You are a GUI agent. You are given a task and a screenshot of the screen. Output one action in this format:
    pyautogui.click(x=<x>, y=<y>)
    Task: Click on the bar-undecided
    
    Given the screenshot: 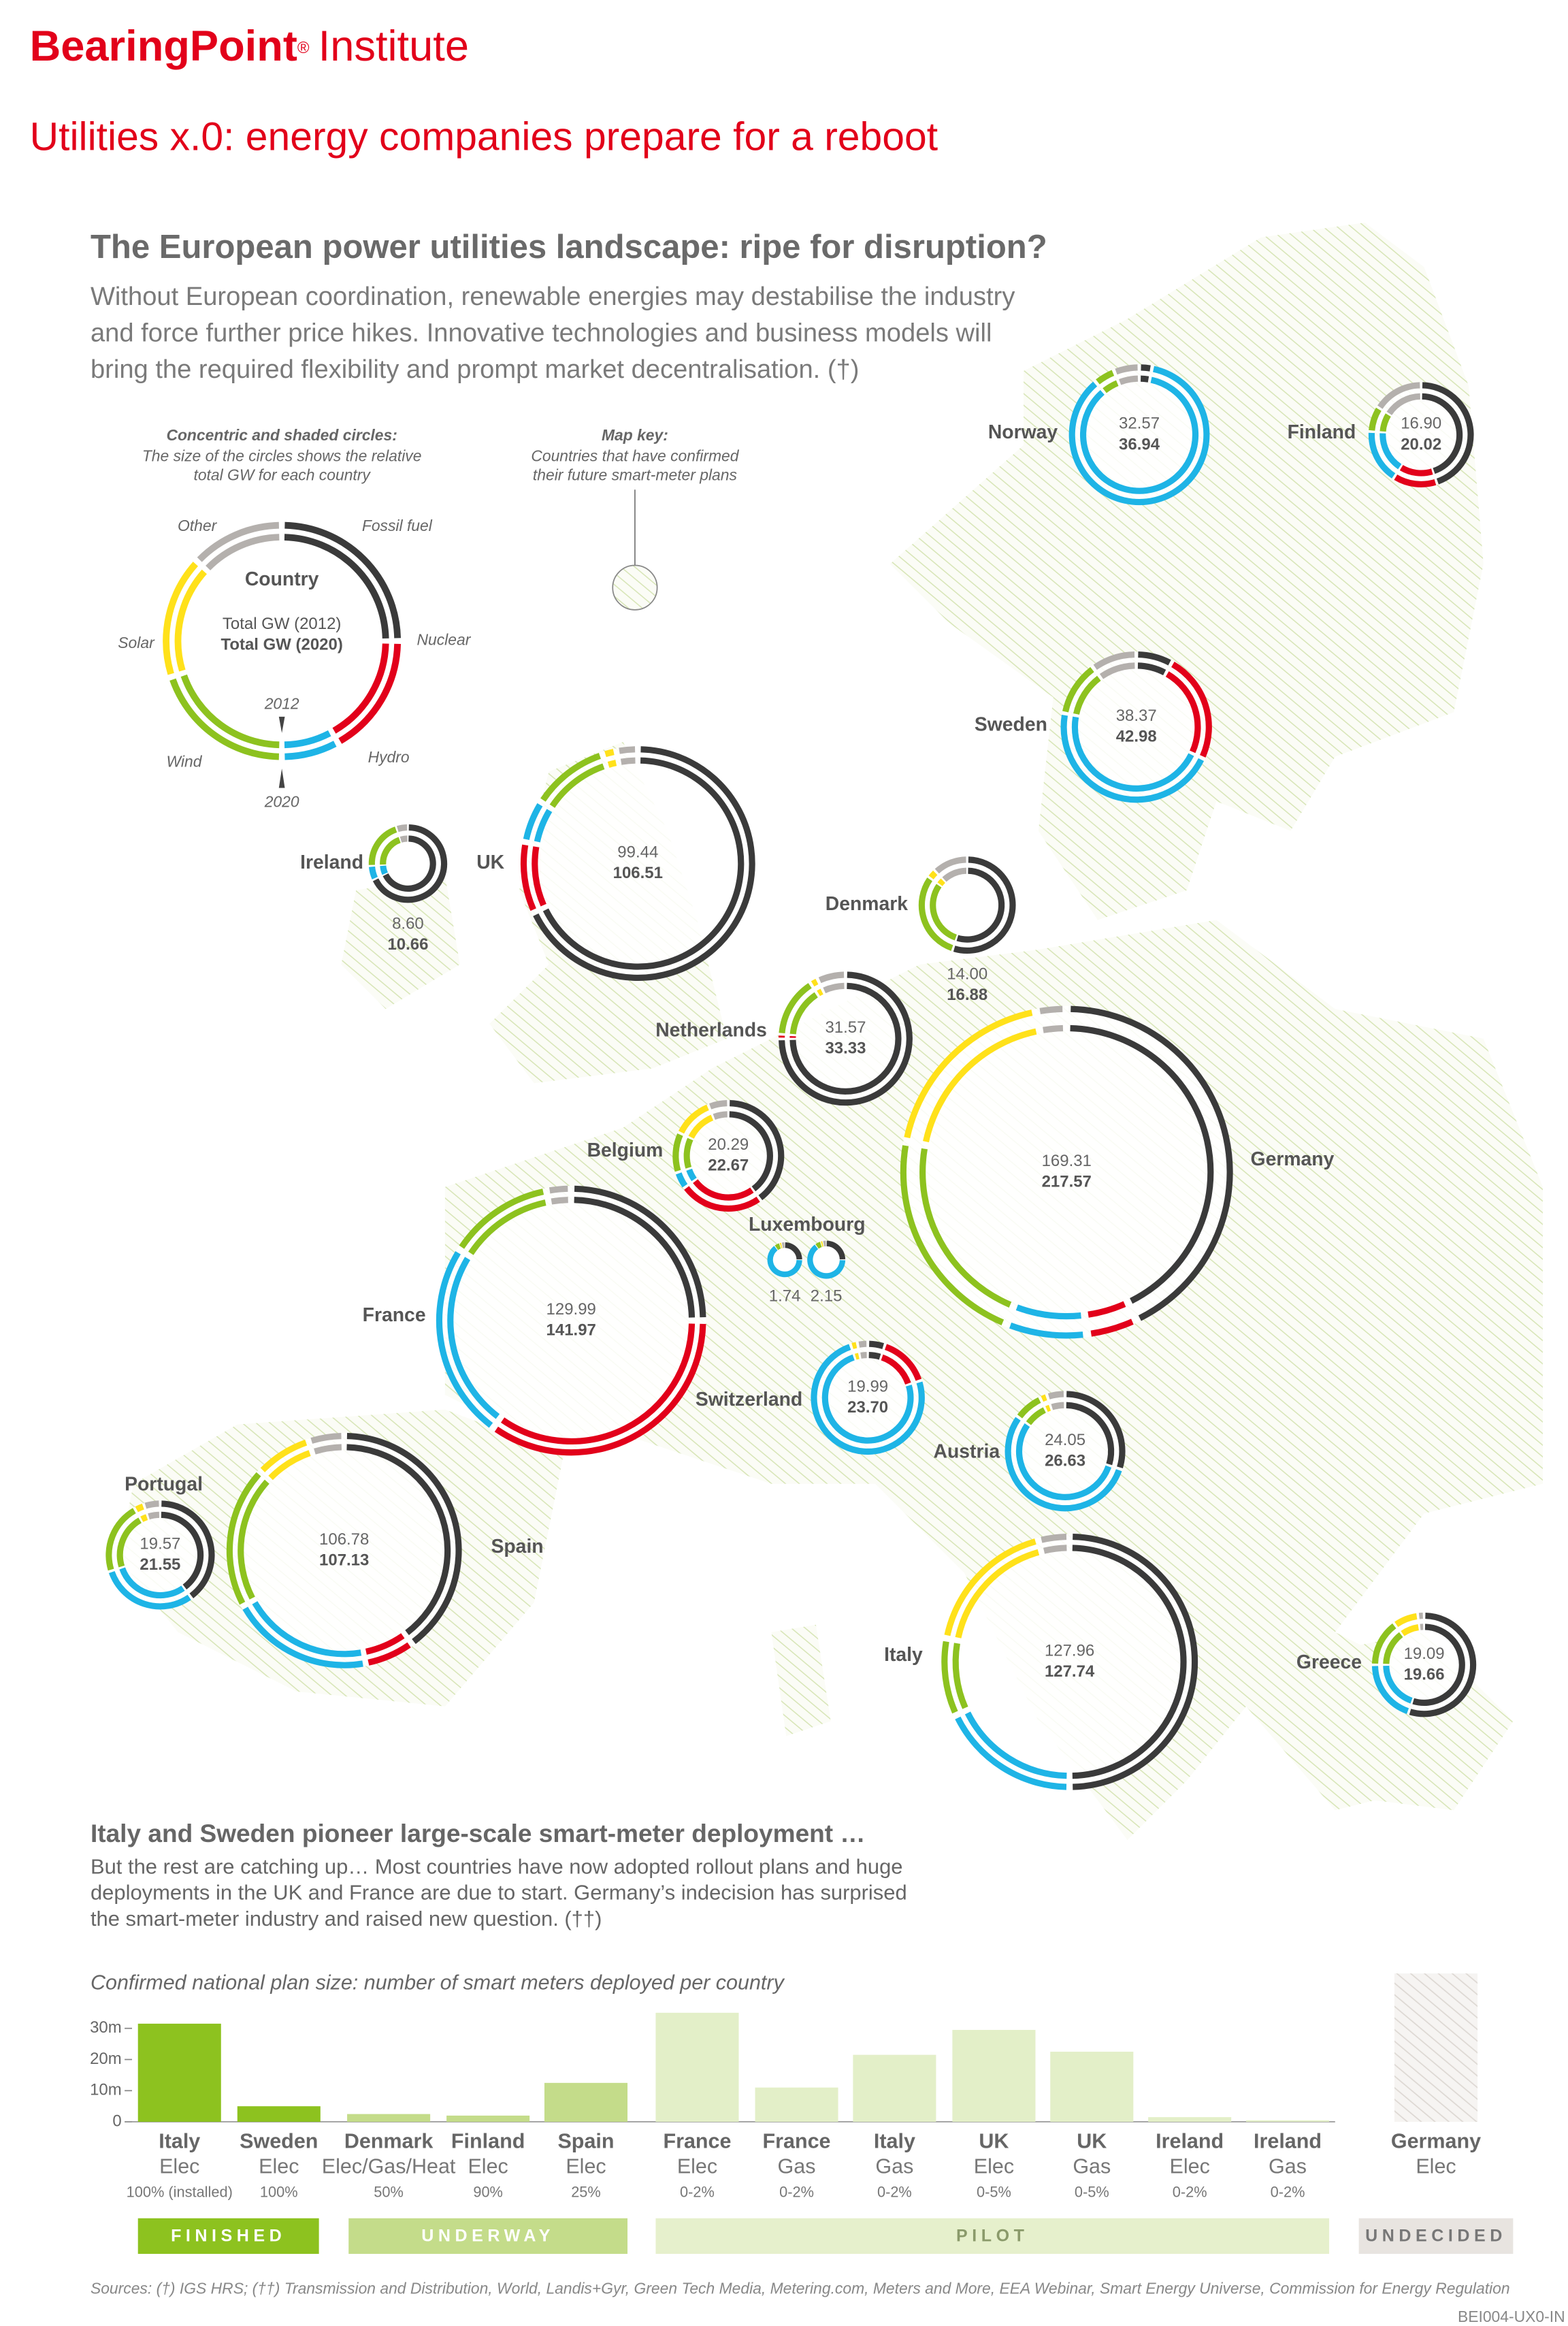 What is the action you would take?
    pyautogui.click(x=1436, y=2047)
    